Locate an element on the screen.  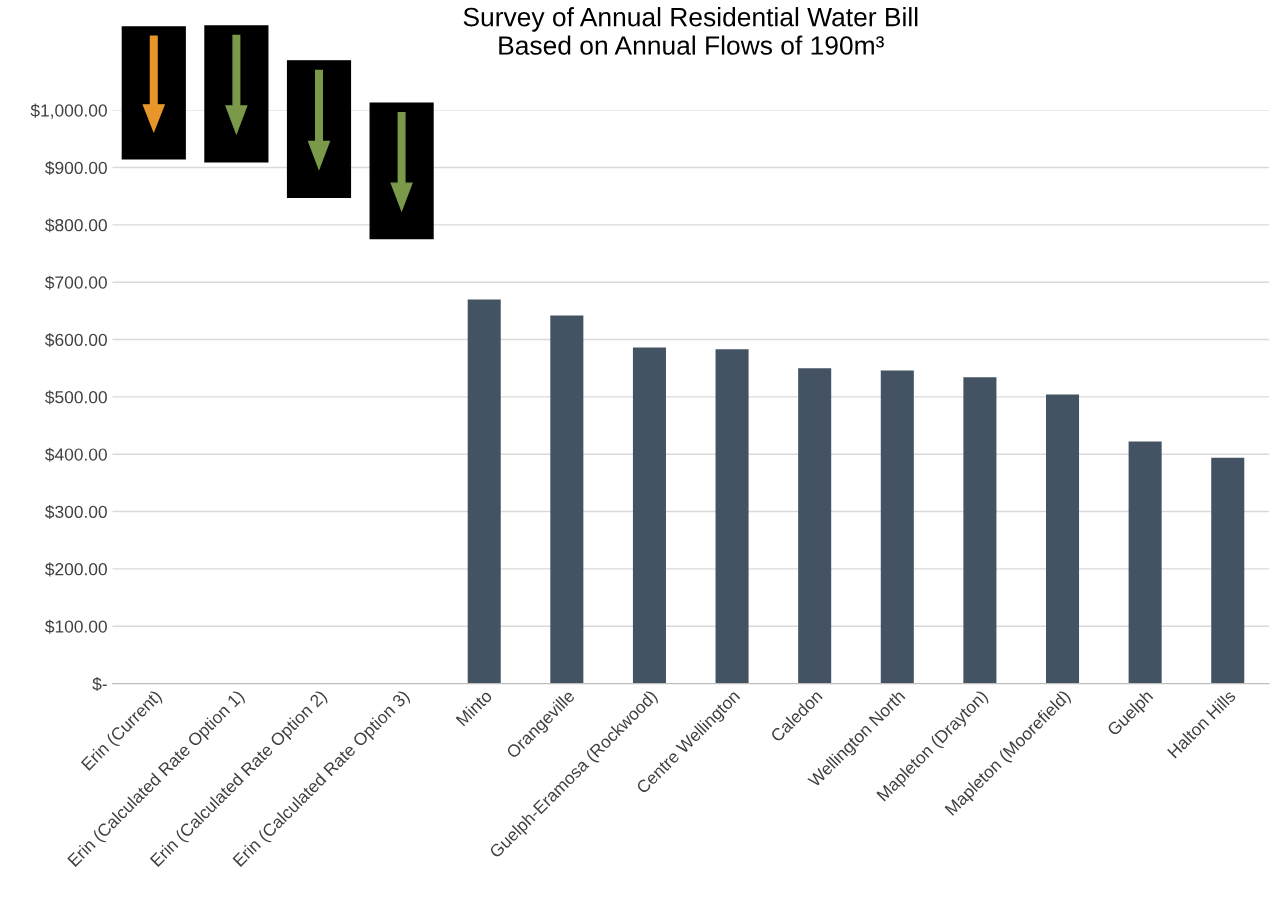
chart-title: Survey of Annual Residential Water Bill Based on Annual Flows of 190m³ is located at coordinates (690, 31).